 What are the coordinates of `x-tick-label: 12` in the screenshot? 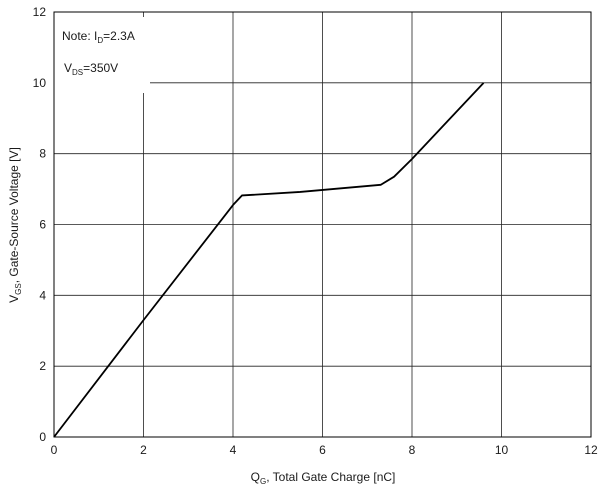 It's located at (591, 450).